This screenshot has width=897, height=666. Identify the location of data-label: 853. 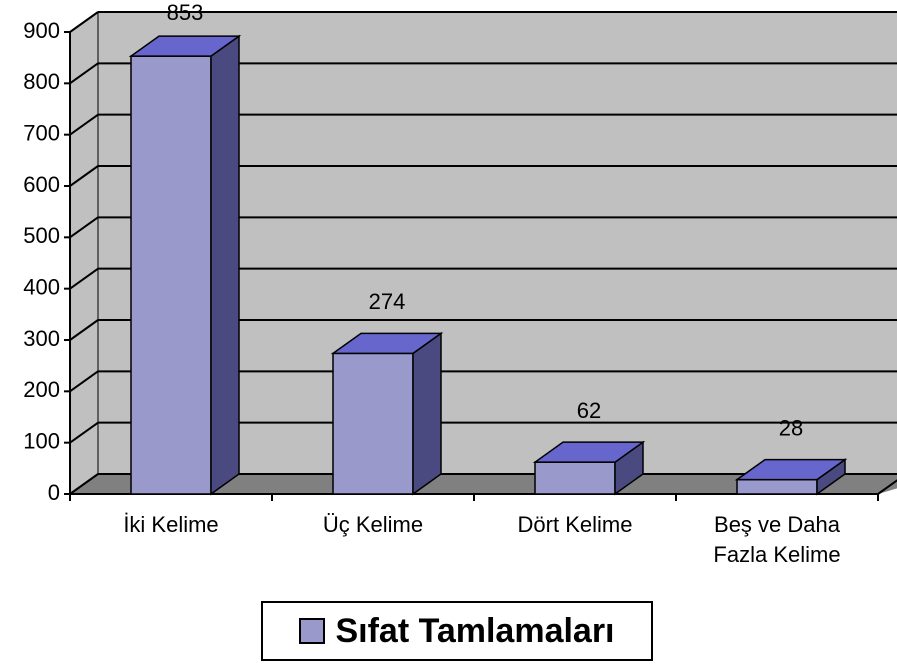
(185, 12).